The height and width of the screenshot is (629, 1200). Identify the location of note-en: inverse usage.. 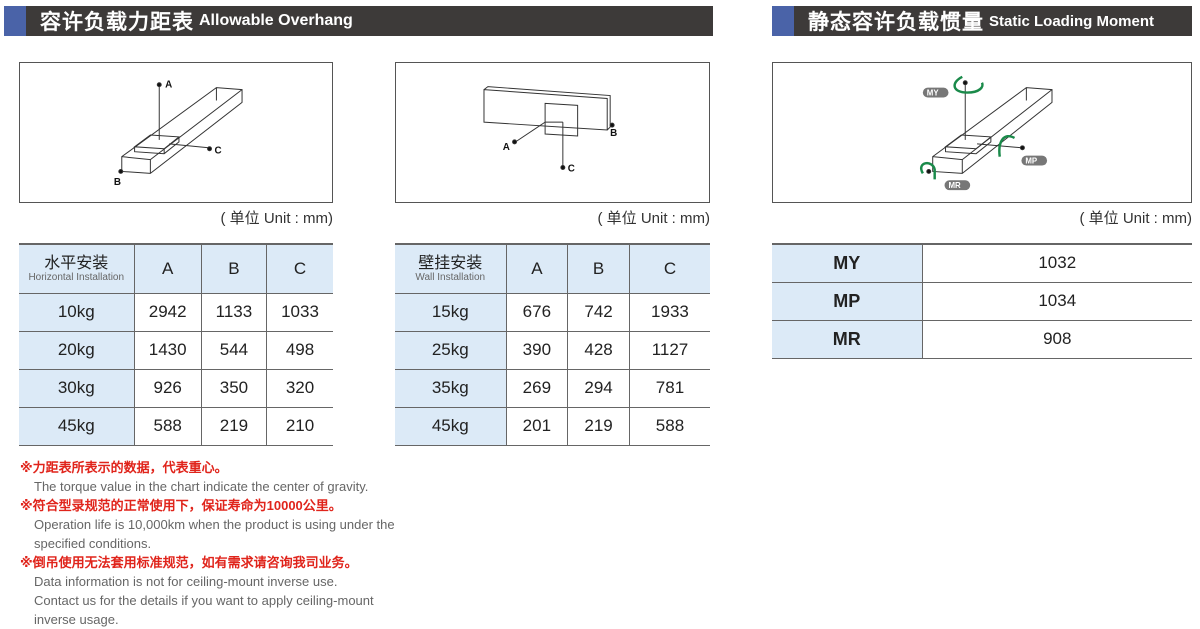
(76, 619).